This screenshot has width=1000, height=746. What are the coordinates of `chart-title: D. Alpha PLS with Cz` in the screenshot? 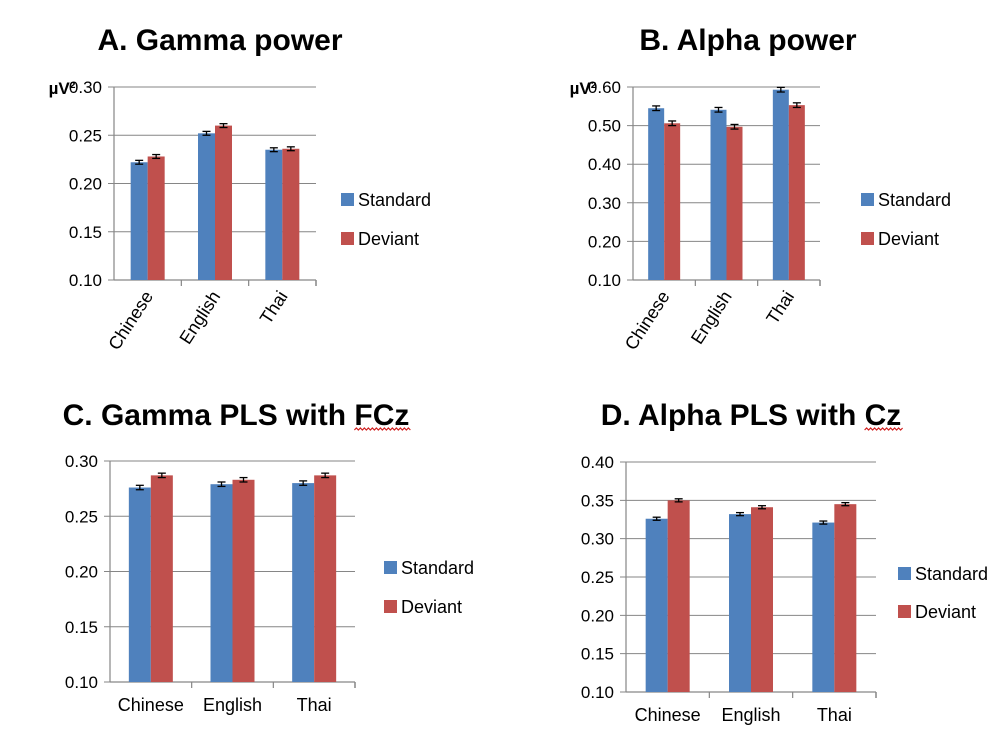 It's located at (751, 415).